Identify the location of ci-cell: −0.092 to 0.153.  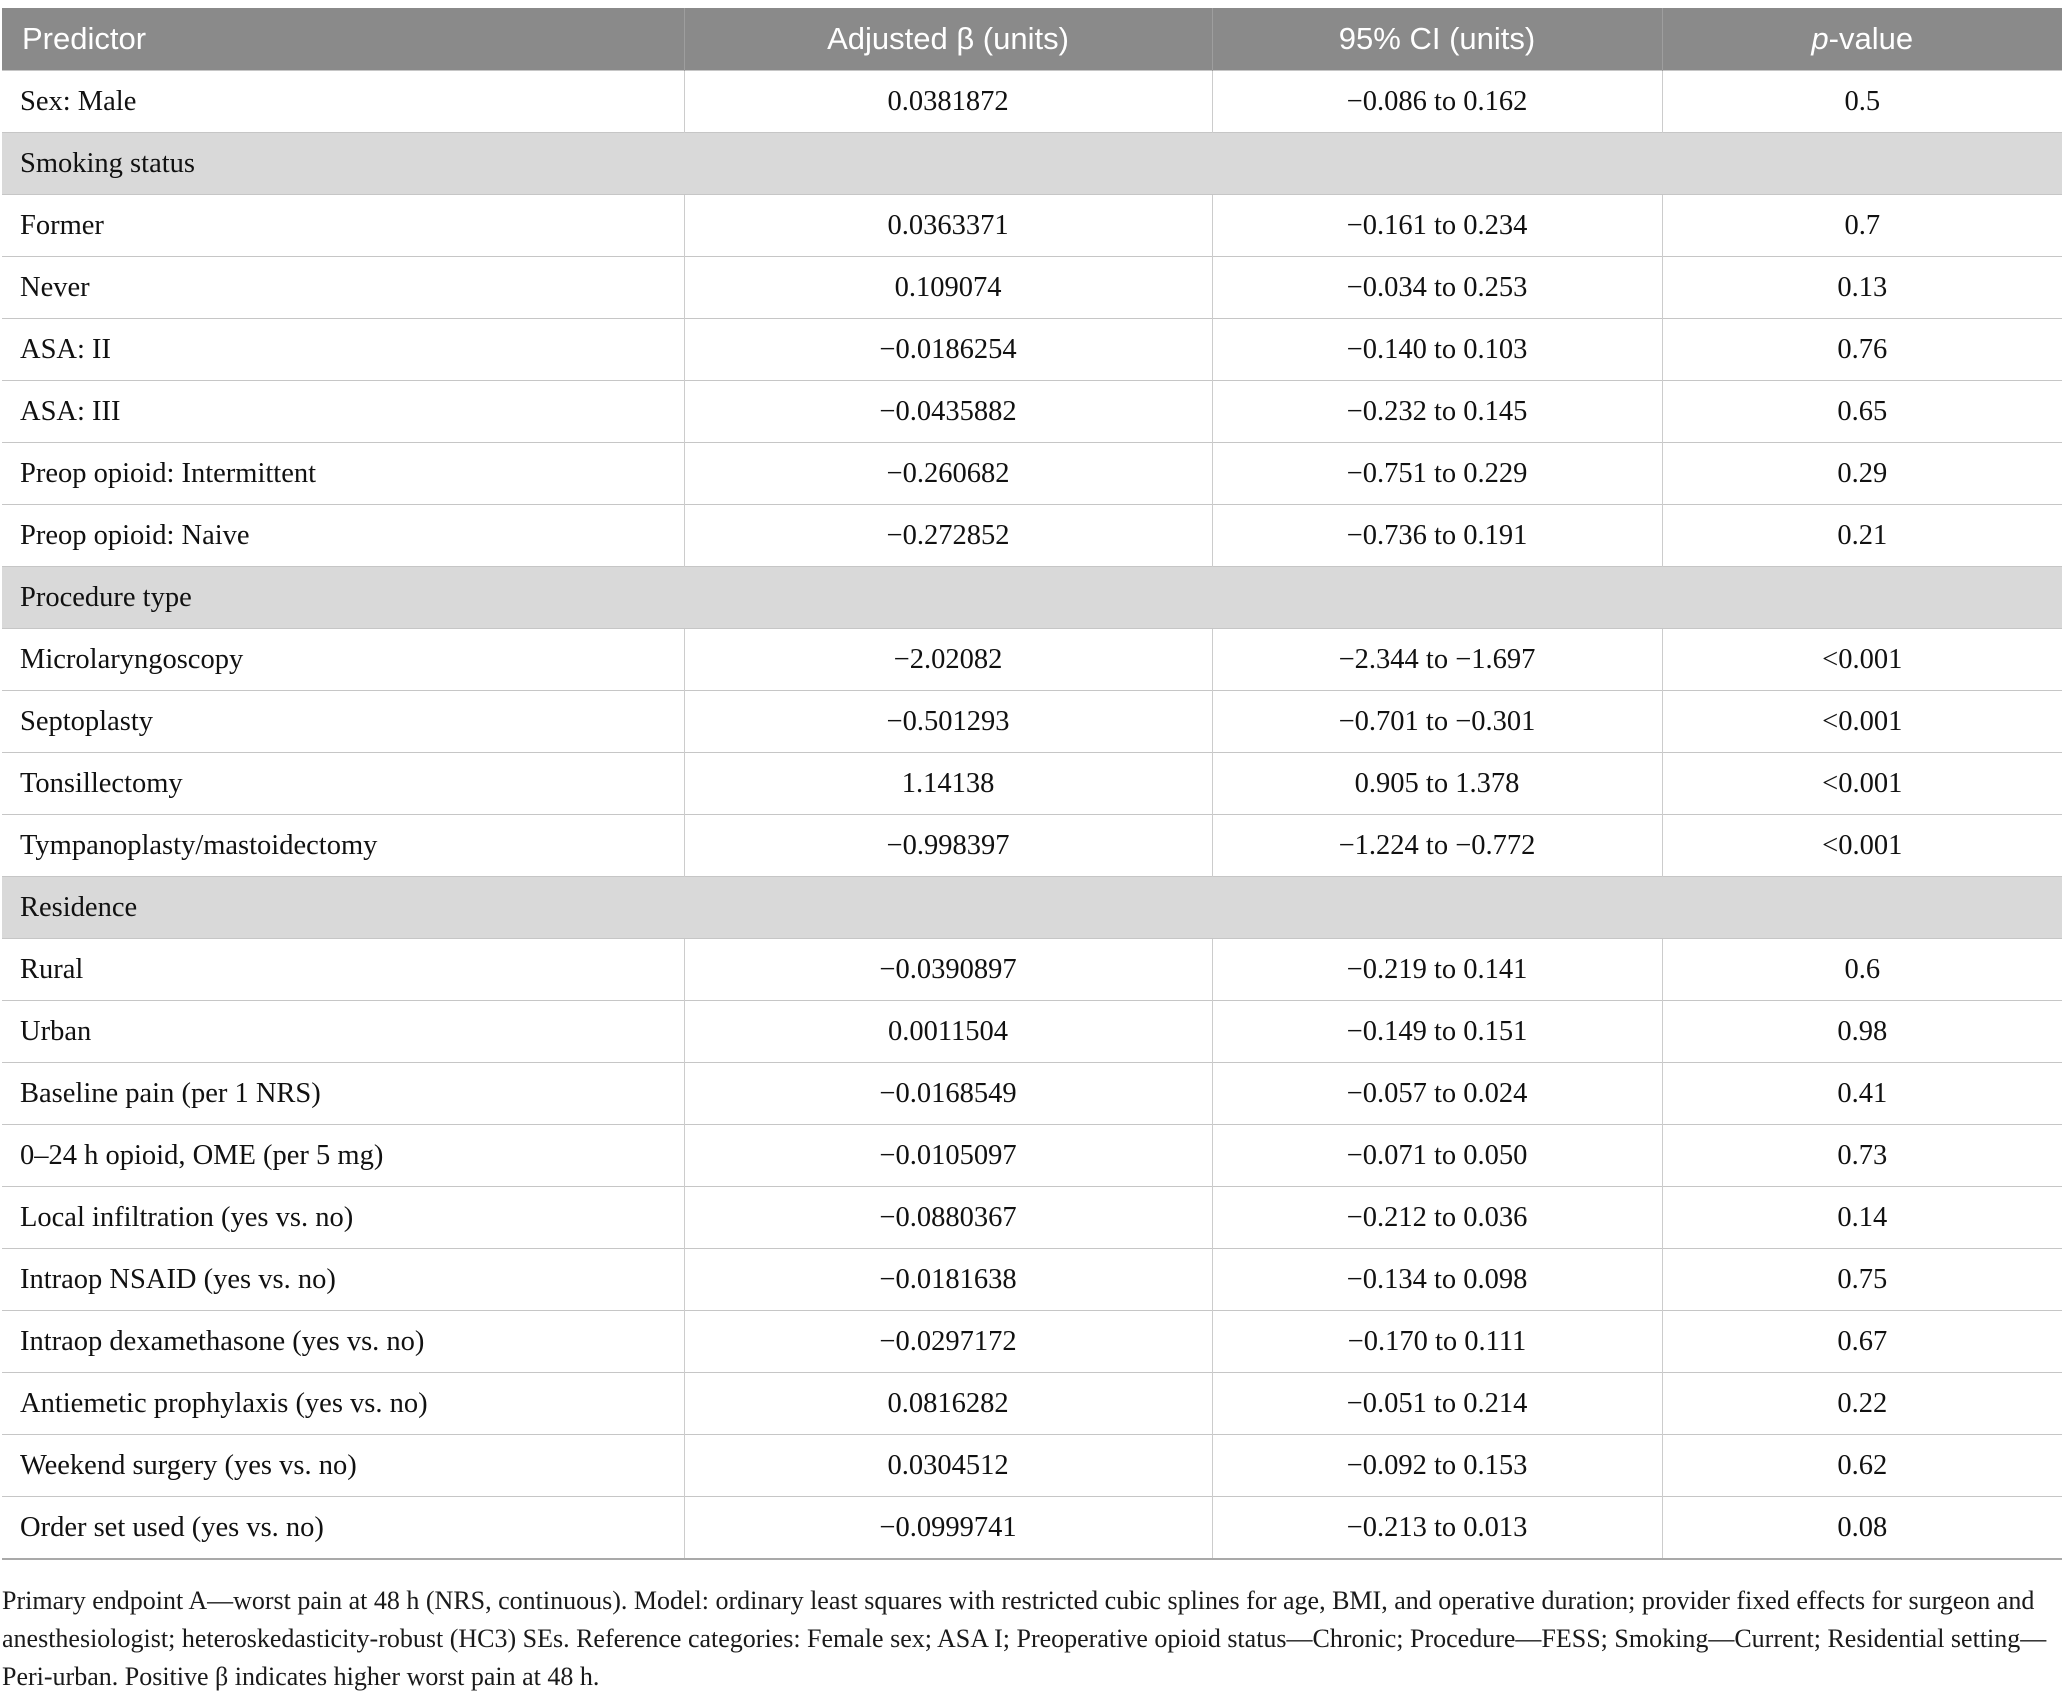
(1436, 1465).